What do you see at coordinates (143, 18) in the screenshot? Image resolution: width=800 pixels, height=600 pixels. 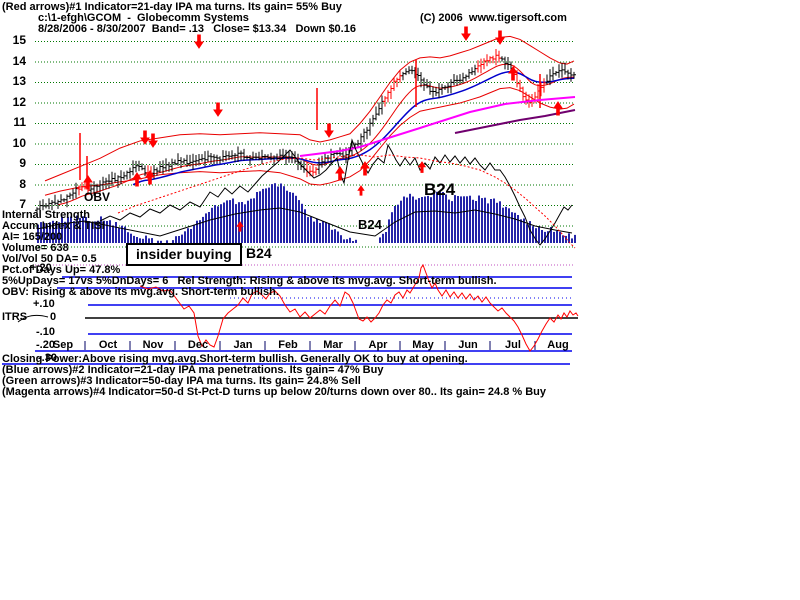 I see `file-path-title: c:\1-efgh\GCOM - Globecomm Systems` at bounding box center [143, 18].